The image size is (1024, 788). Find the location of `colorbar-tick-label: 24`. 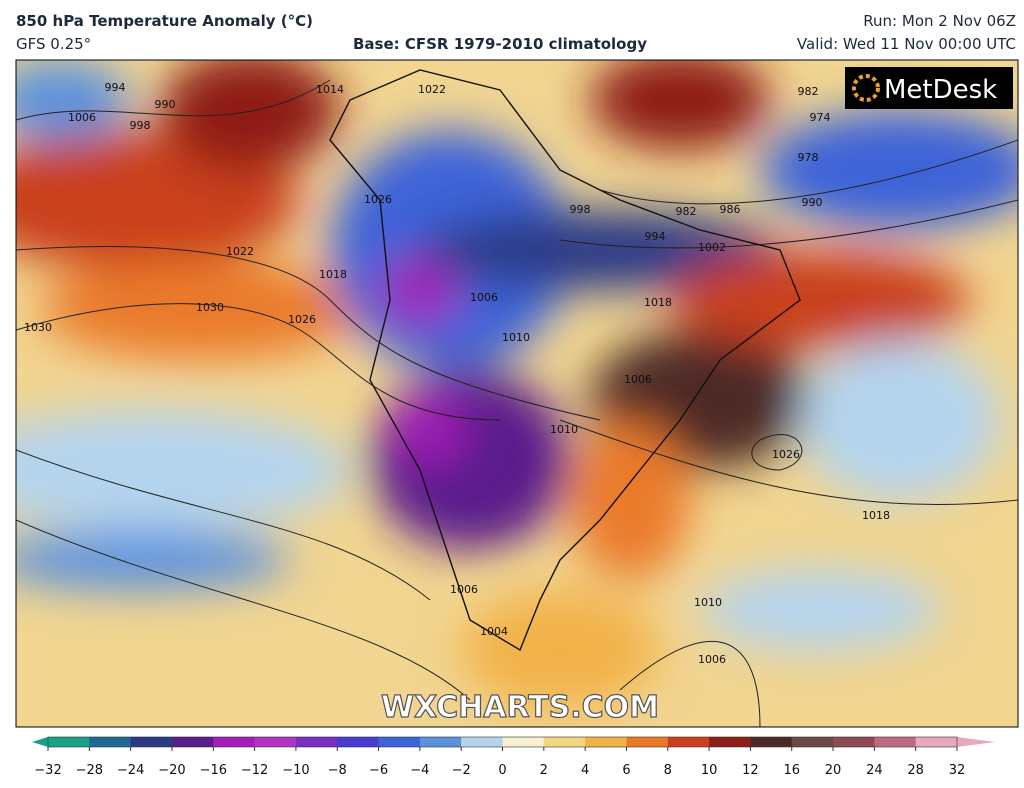

colorbar-tick-label: 24 is located at coordinates (874, 770).